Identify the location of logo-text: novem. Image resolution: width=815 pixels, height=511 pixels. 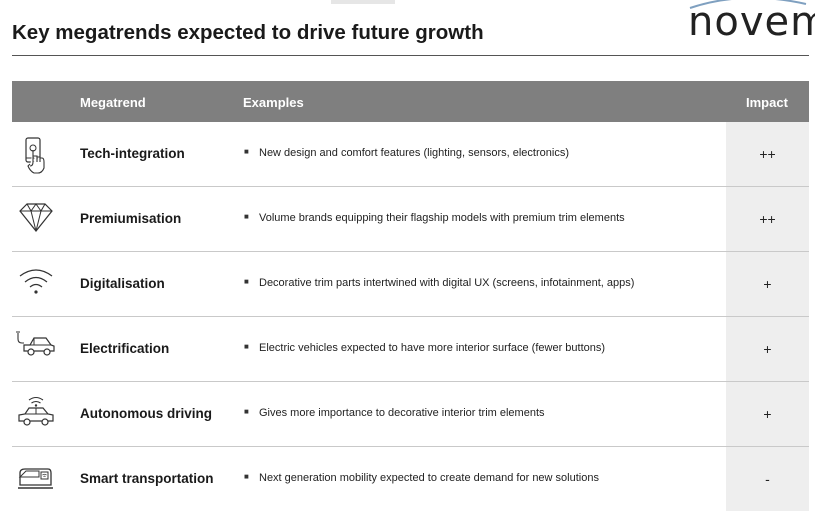
(751, 22).